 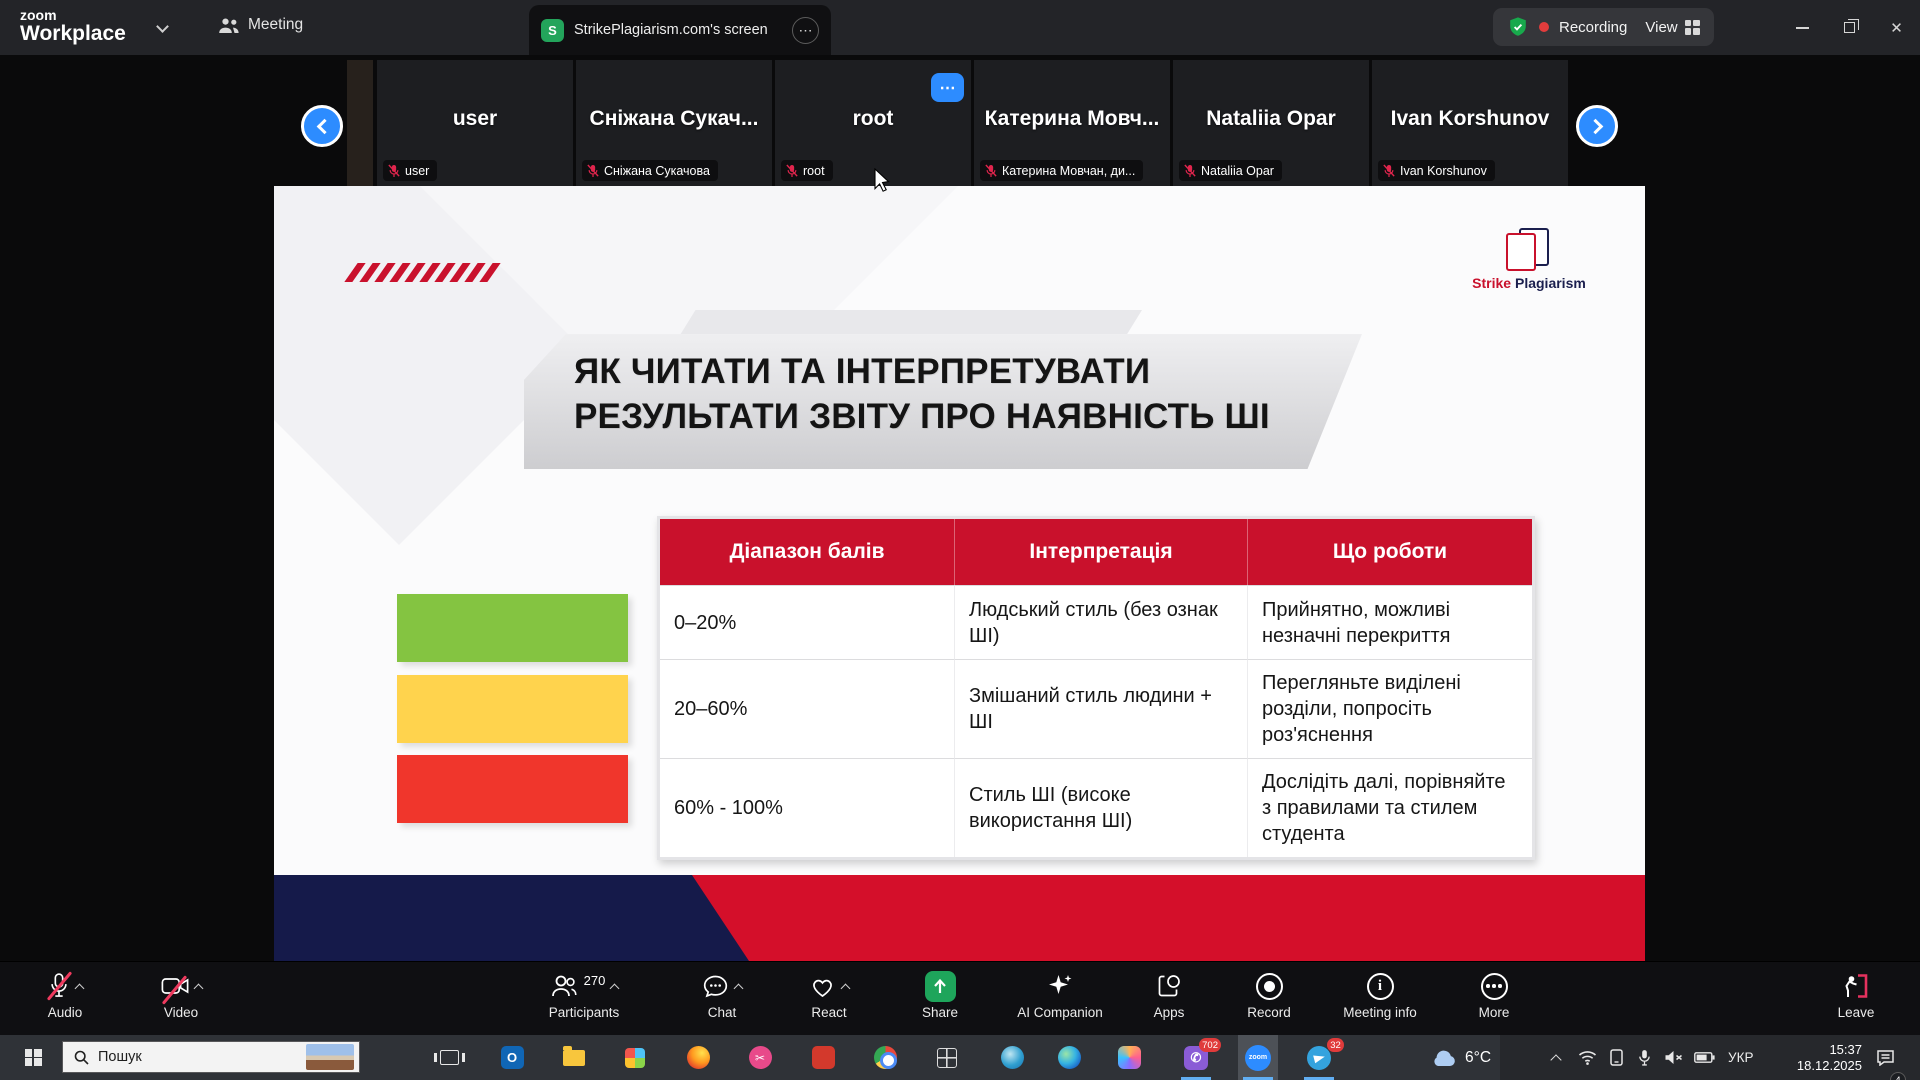 I want to click on share-button: Share, so click(x=940, y=994).